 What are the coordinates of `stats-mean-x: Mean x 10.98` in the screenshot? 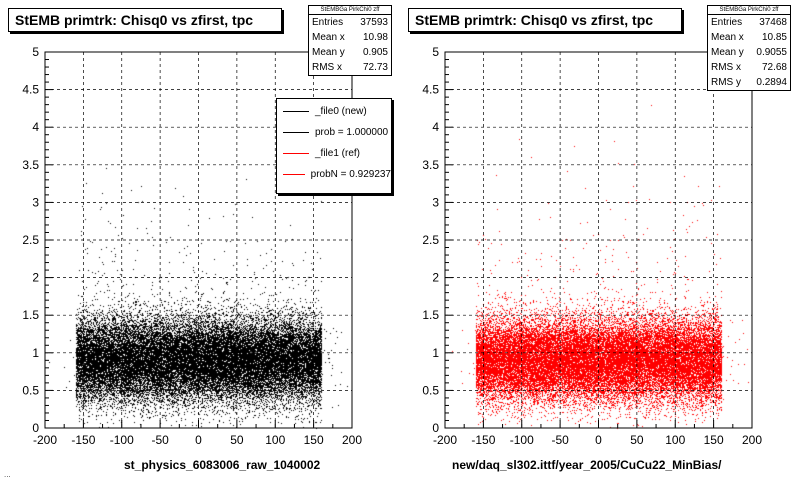 It's located at (350, 37).